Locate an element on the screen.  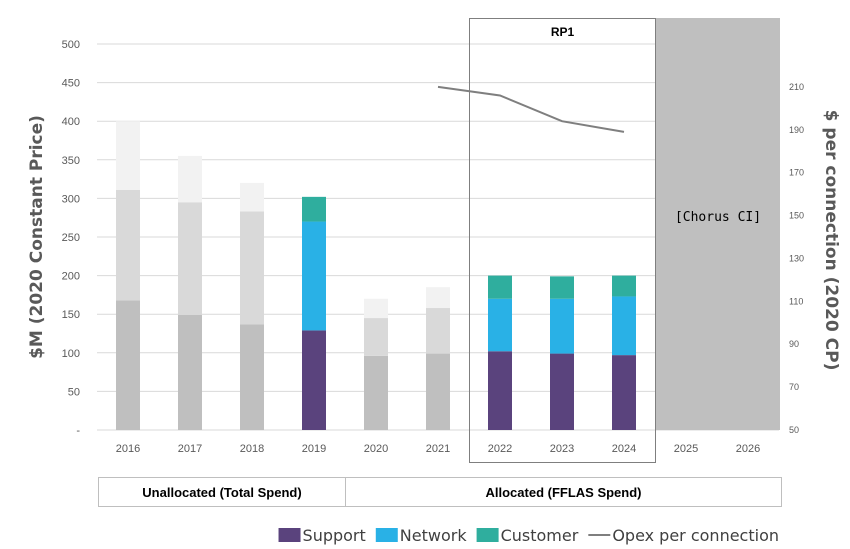
group-table-border is located at coordinates (440, 492).